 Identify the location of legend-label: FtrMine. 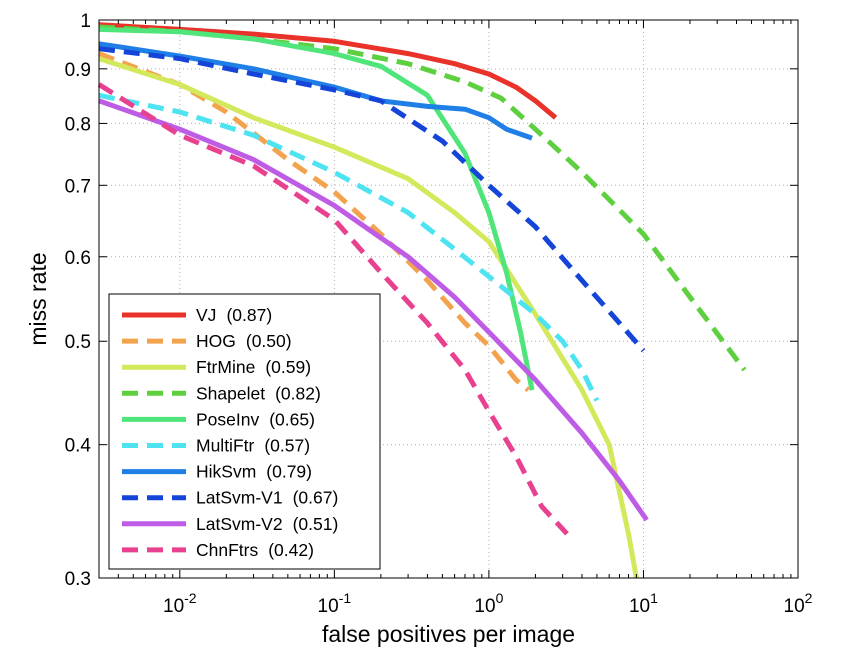
(225, 367).